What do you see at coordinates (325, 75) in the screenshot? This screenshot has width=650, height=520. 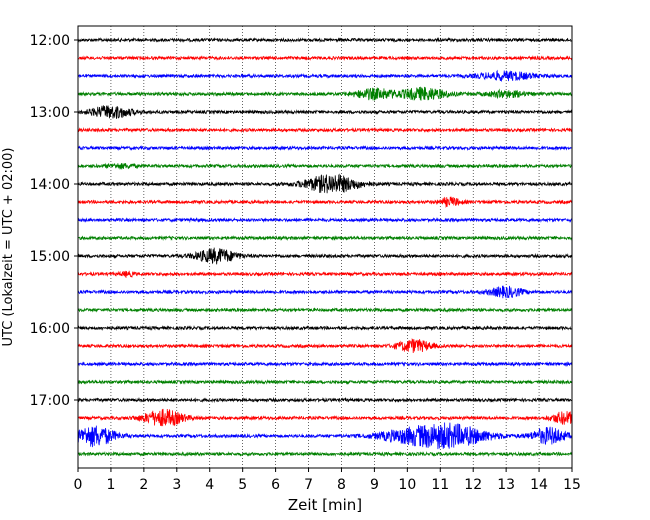 I see `trace-1230-blue` at bounding box center [325, 75].